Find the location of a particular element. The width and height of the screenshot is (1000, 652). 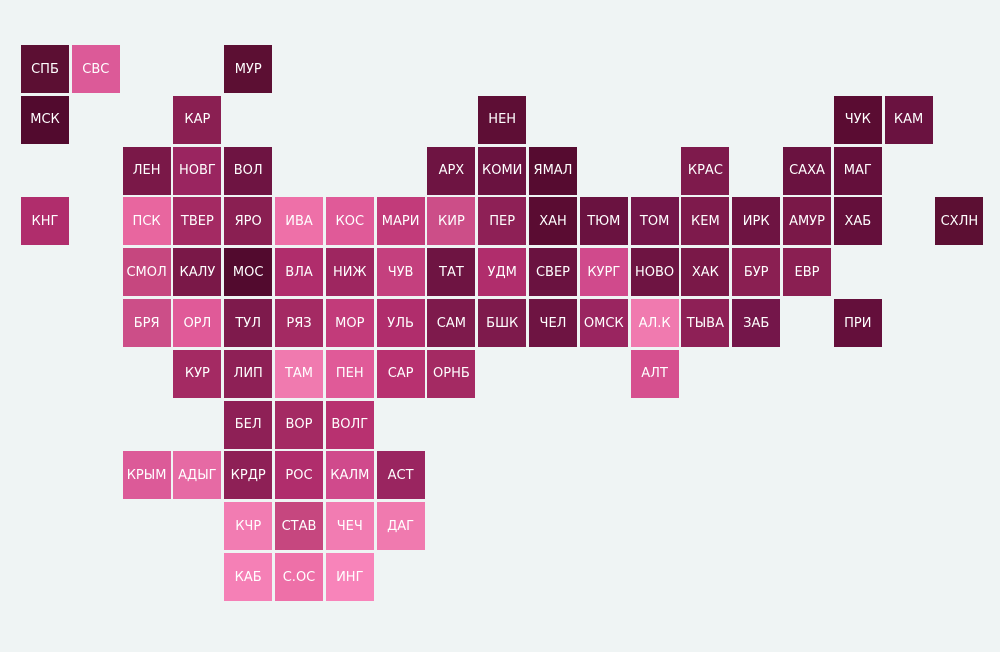

region-tile: НИЖ is located at coordinates (349, 272).